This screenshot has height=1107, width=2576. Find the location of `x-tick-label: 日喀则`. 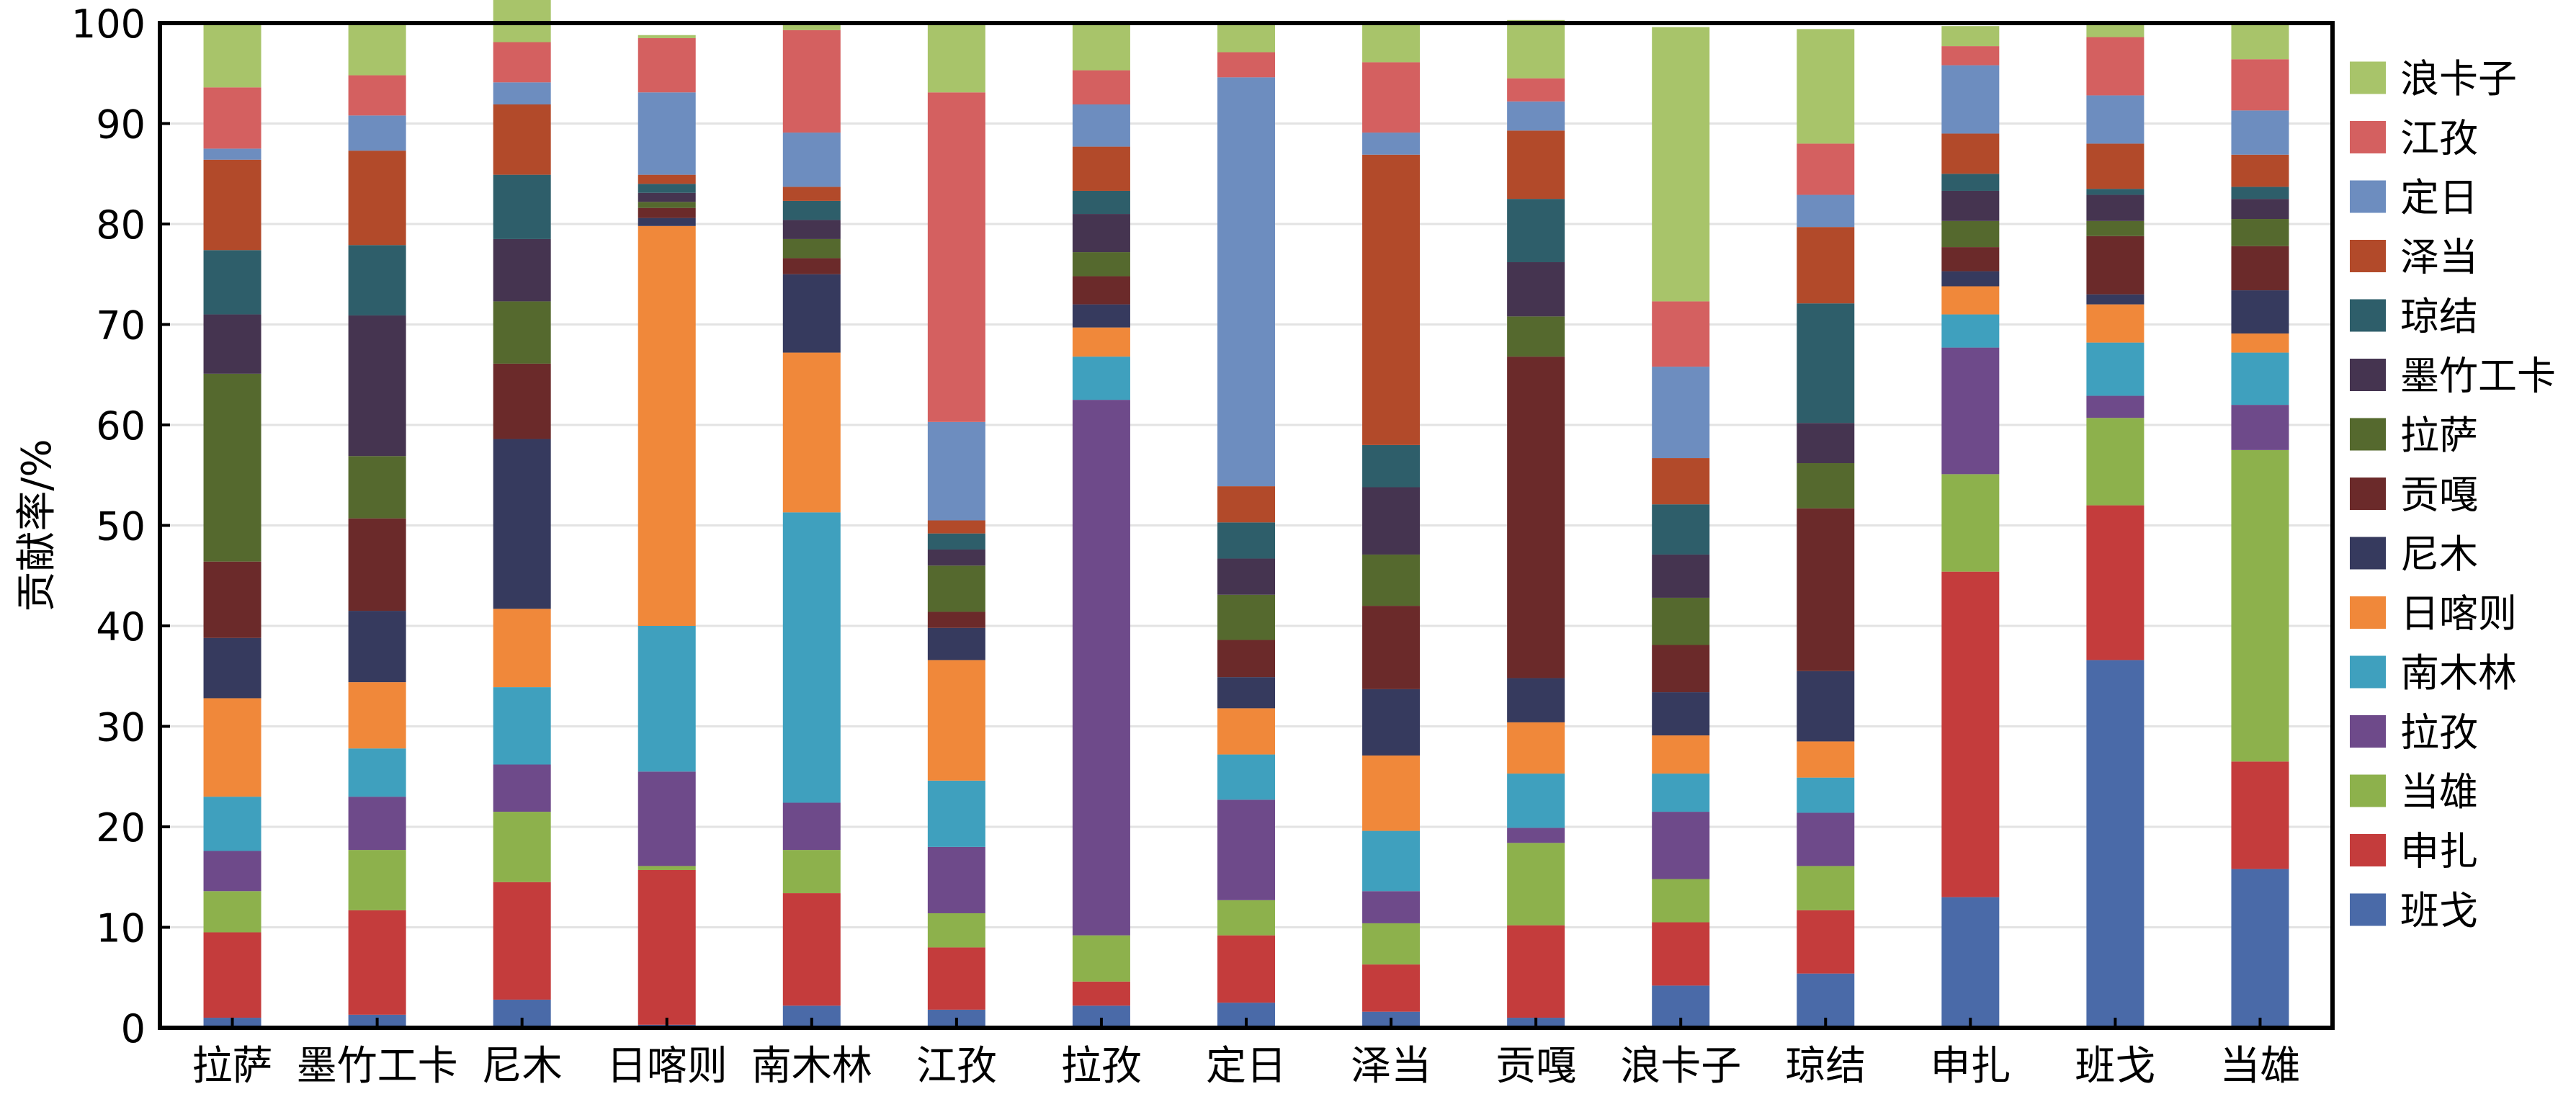

x-tick-label: 日喀则 is located at coordinates (667, 1066).